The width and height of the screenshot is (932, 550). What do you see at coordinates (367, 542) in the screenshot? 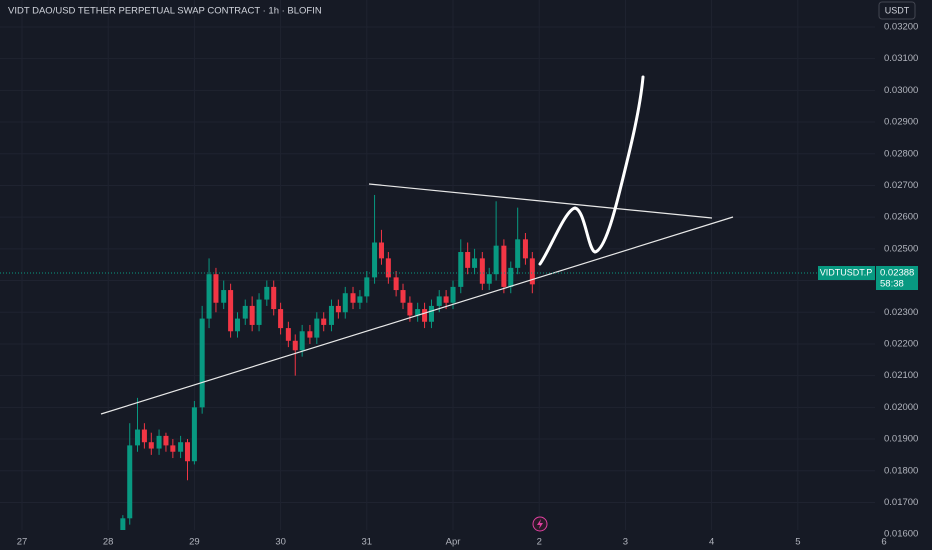
I see `x-tick-label: 31` at bounding box center [367, 542].